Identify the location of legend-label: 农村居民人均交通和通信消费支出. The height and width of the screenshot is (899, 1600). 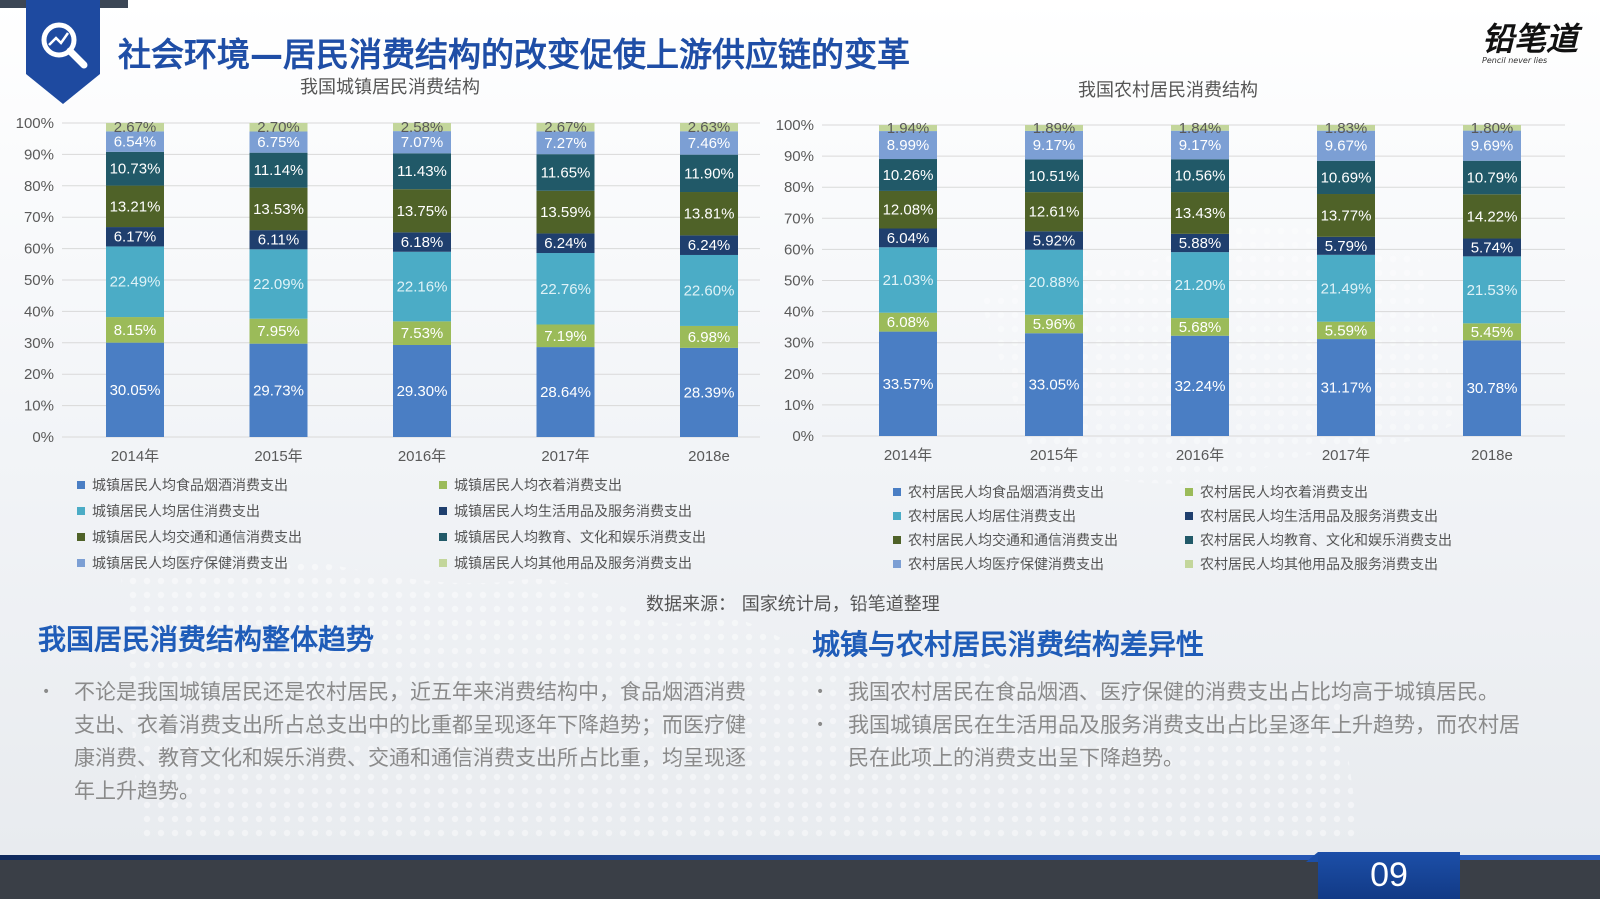
(1013, 541).